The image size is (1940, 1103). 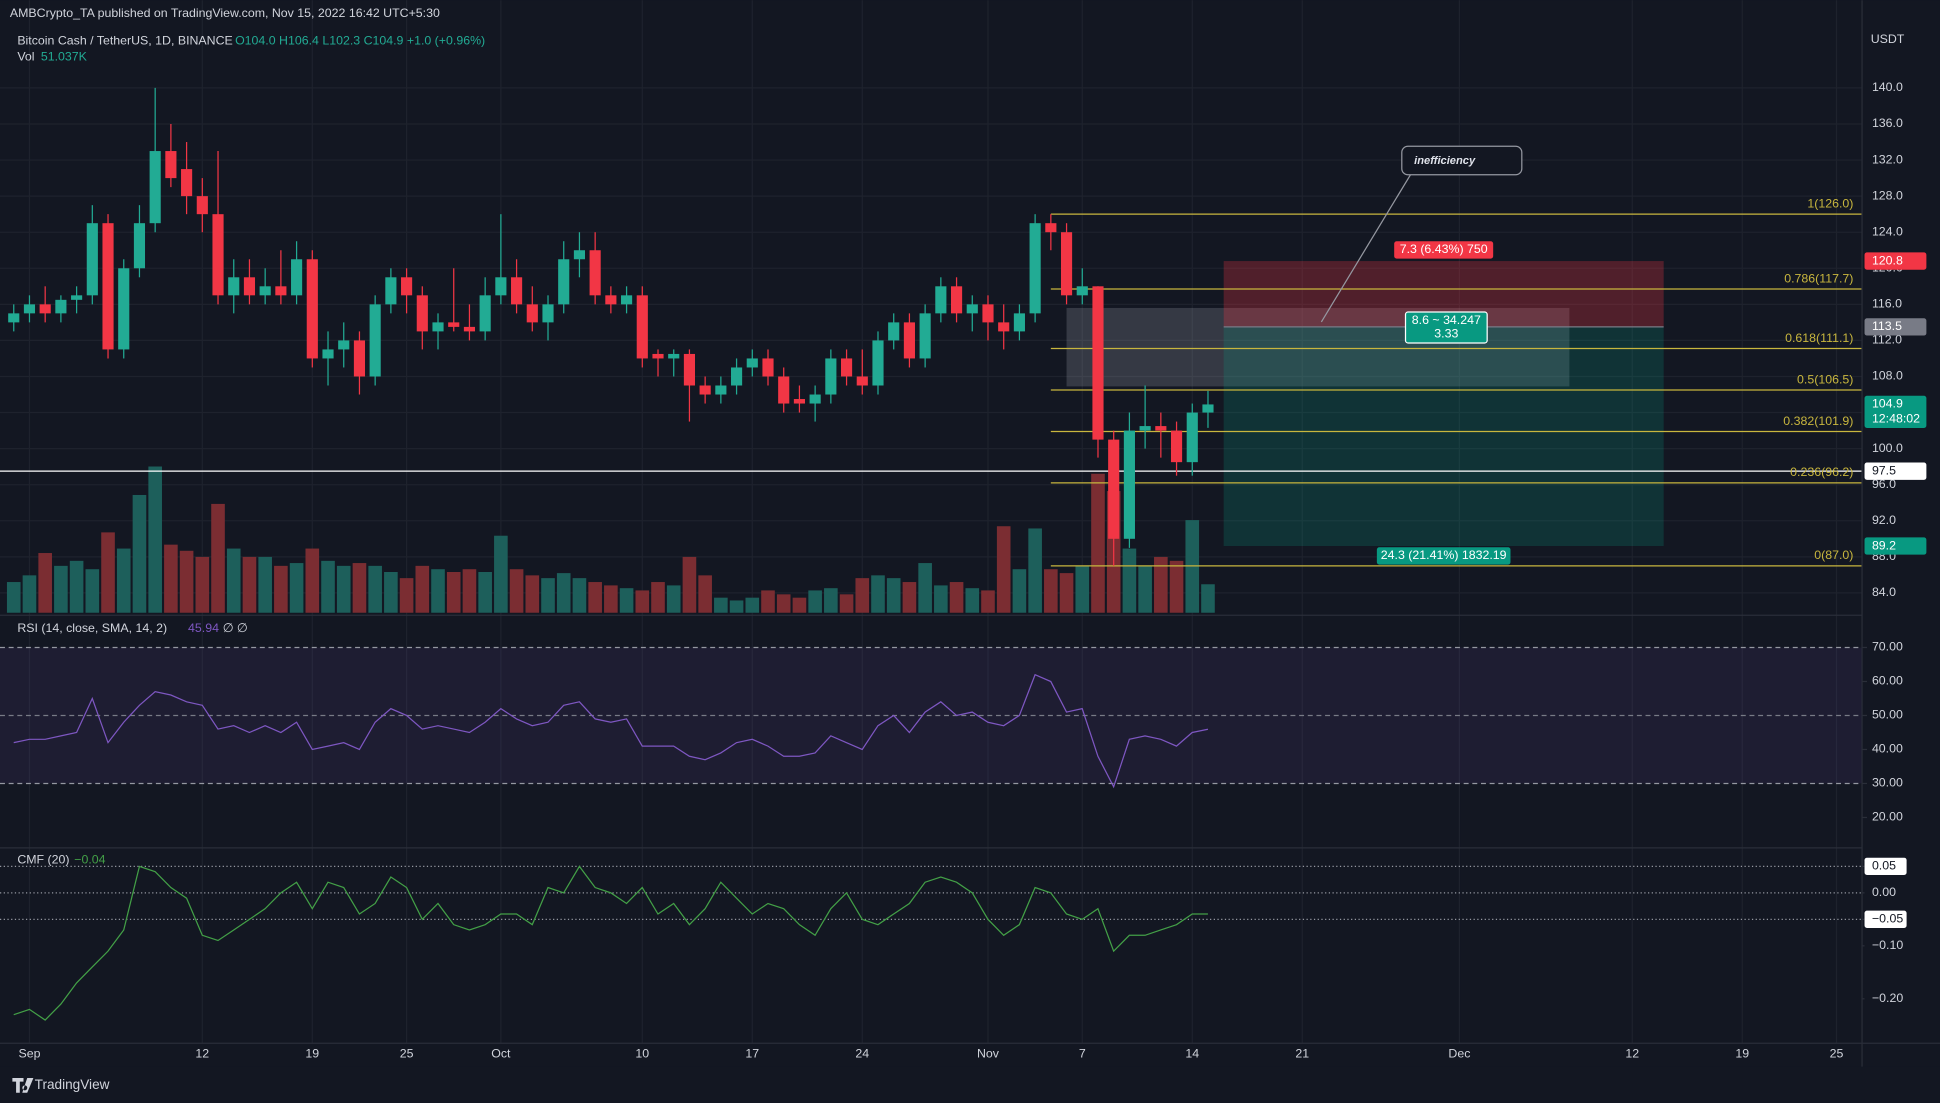 I want to click on y-tick-label: 116.0, so click(x=1887, y=304).